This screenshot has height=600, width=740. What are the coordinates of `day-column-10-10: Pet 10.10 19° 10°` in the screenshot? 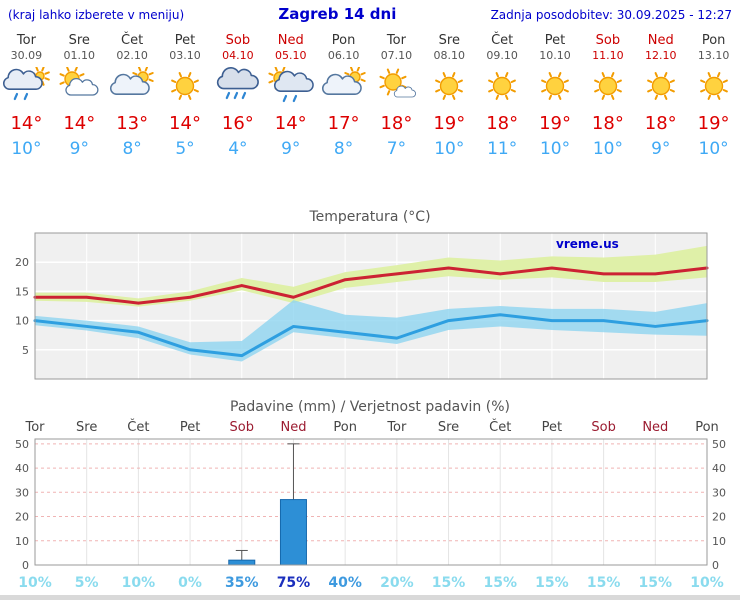 It's located at (555, 106).